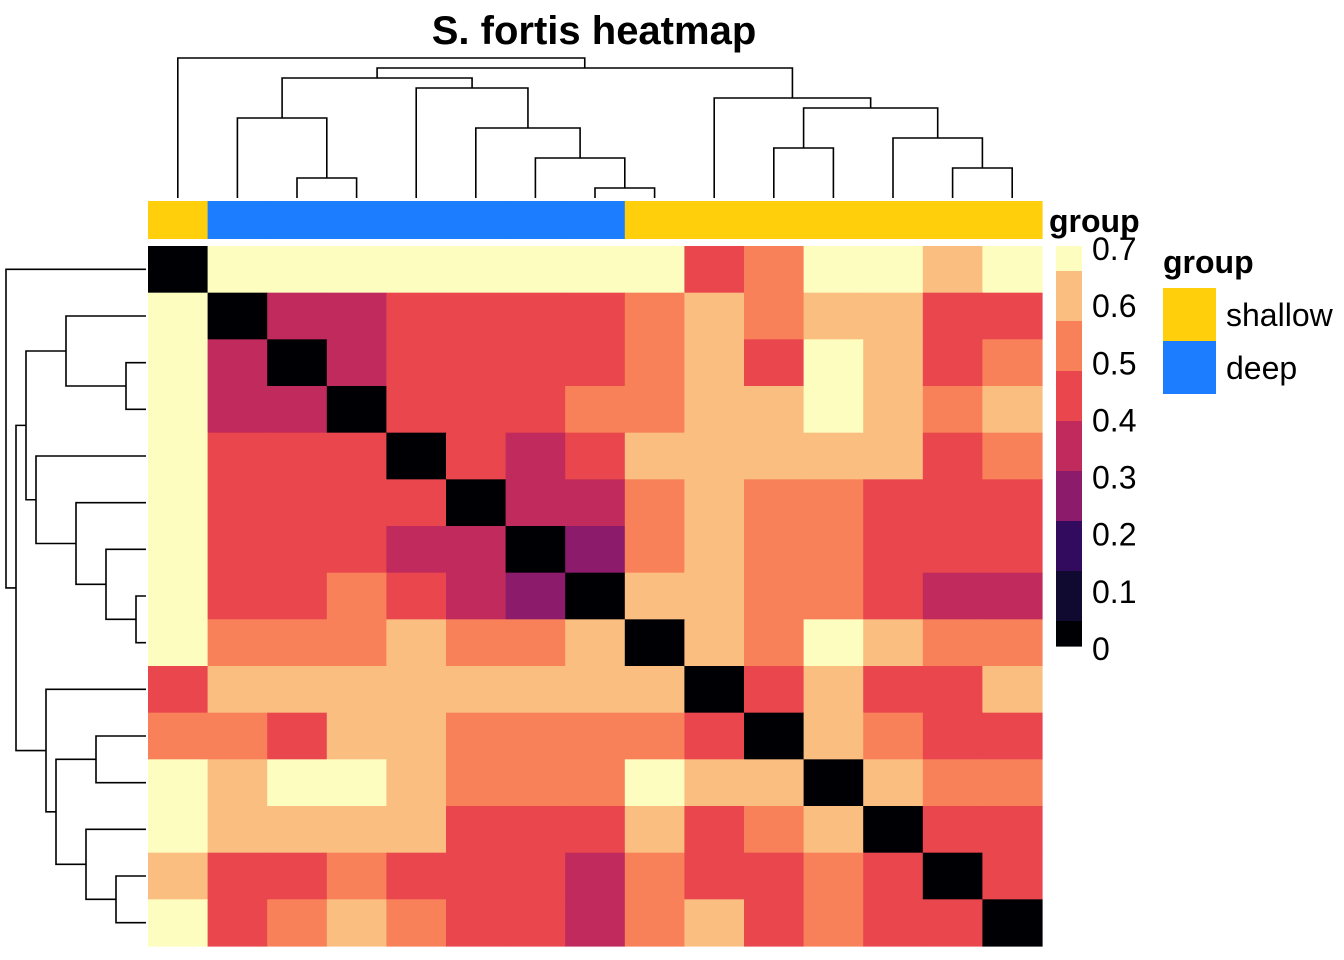 Image resolution: width=1344 pixels, height=960 pixels. Describe the element at coordinates (1101, 649) in the screenshot. I see `color-scale-tick-label: 0` at that location.